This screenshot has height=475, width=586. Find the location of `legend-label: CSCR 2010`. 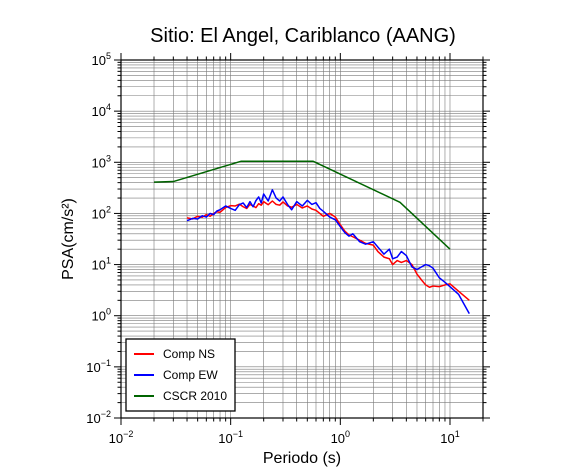

legend-label: CSCR 2010 is located at coordinates (195, 396).